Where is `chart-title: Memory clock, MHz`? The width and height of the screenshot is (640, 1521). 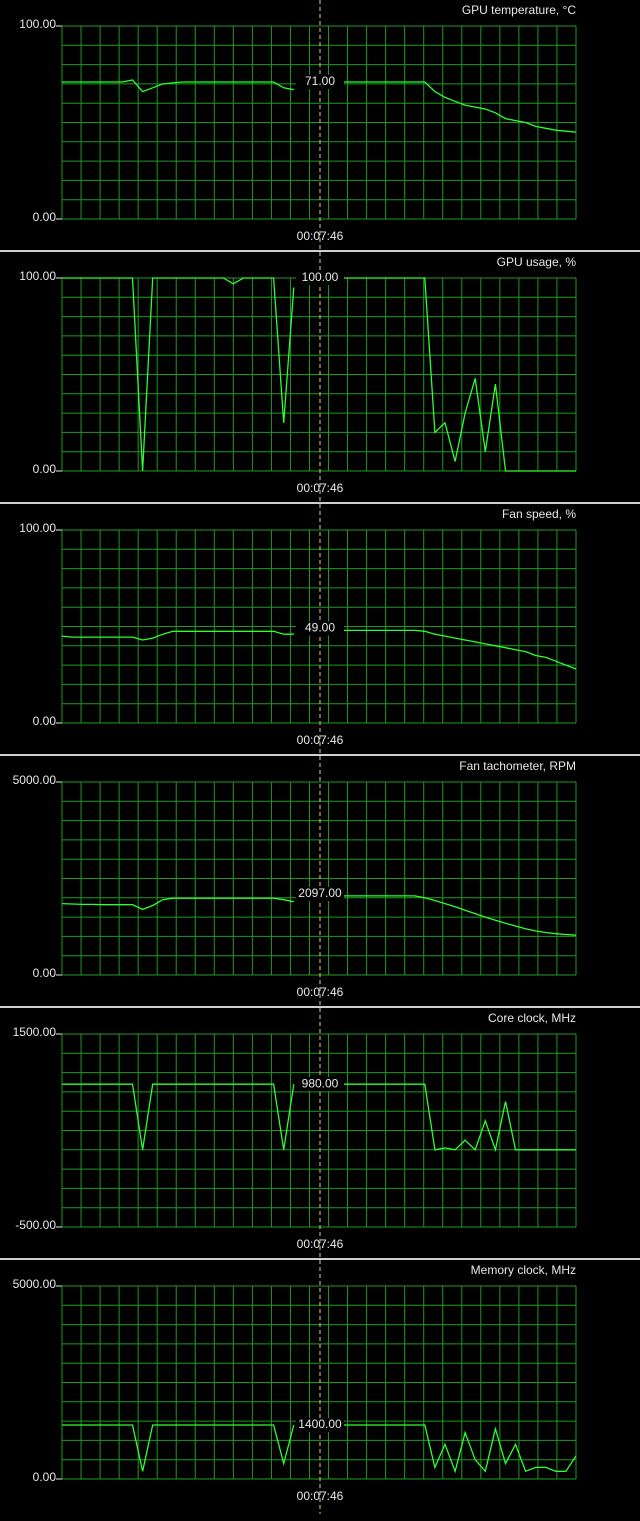 chart-title: Memory clock, MHz is located at coordinates (523, 1270).